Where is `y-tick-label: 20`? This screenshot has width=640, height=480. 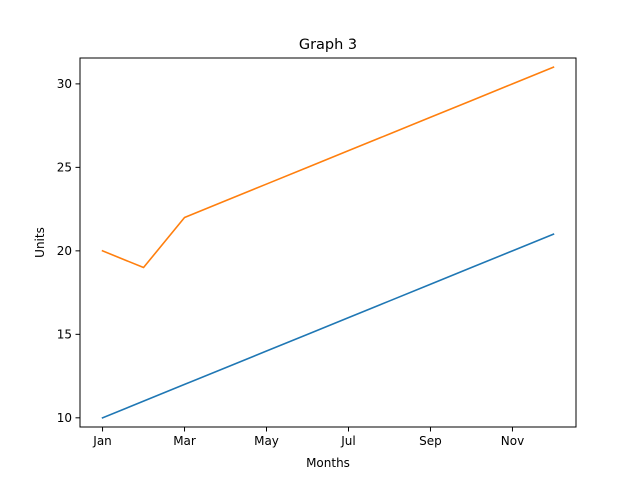
y-tick-label: 20 is located at coordinates (64, 251).